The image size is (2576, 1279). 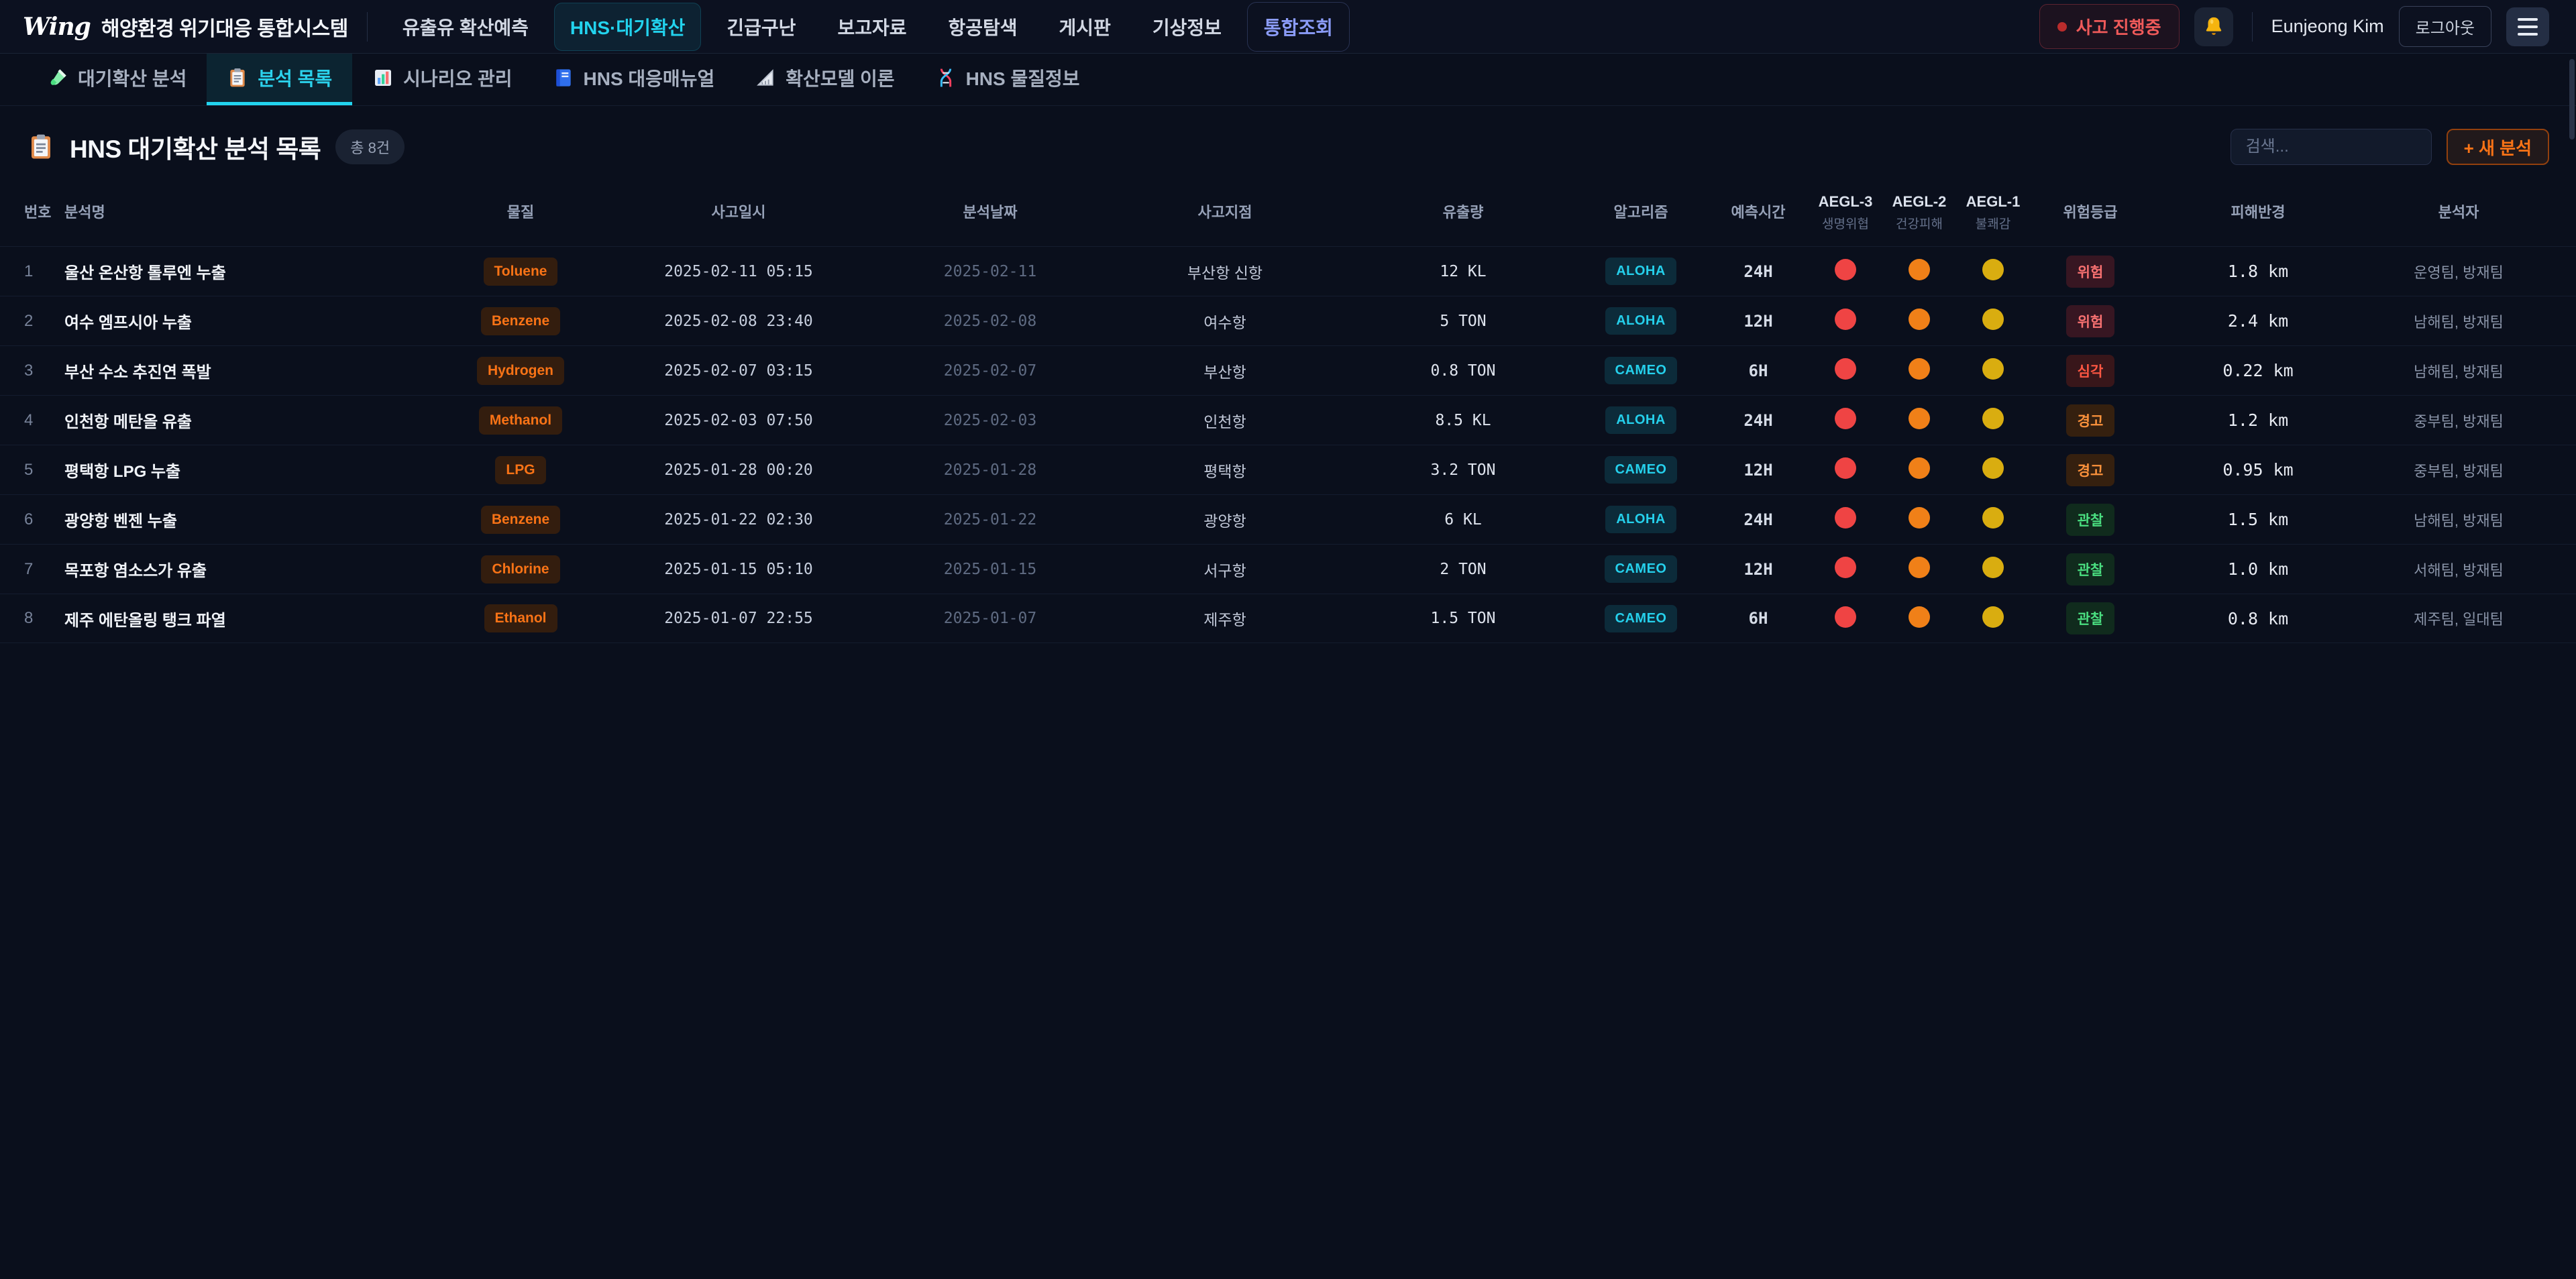 What do you see at coordinates (824, 79) in the screenshot?
I see `tab-4: 확산모델 이론` at bounding box center [824, 79].